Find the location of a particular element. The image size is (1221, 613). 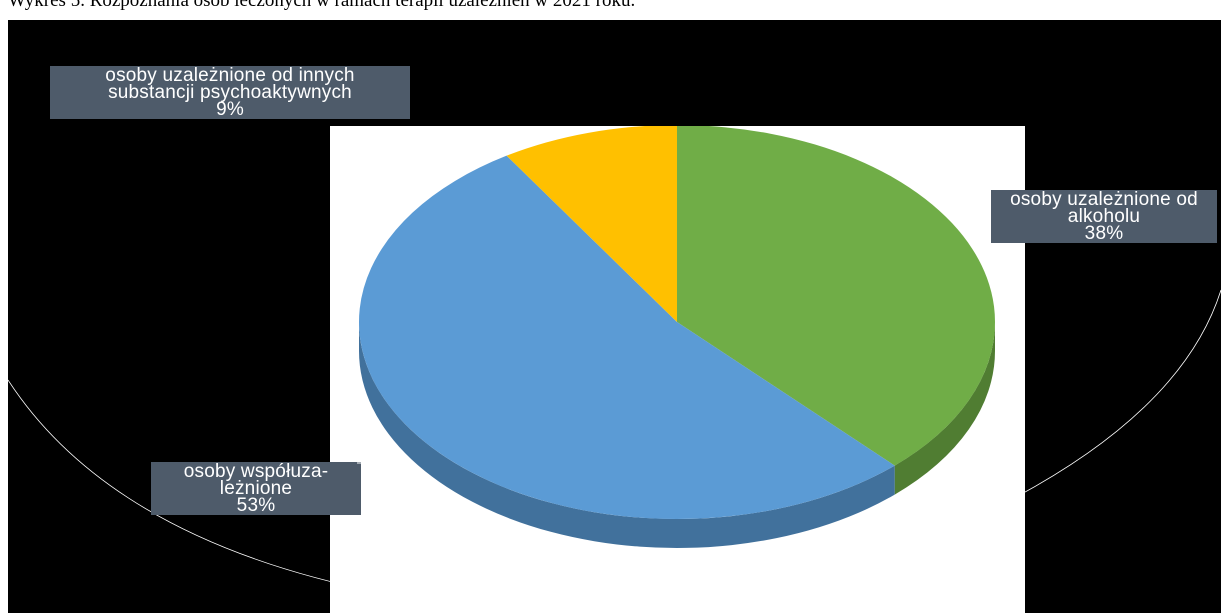

label-line: osoby uzależnione od is located at coordinates (1104, 199).